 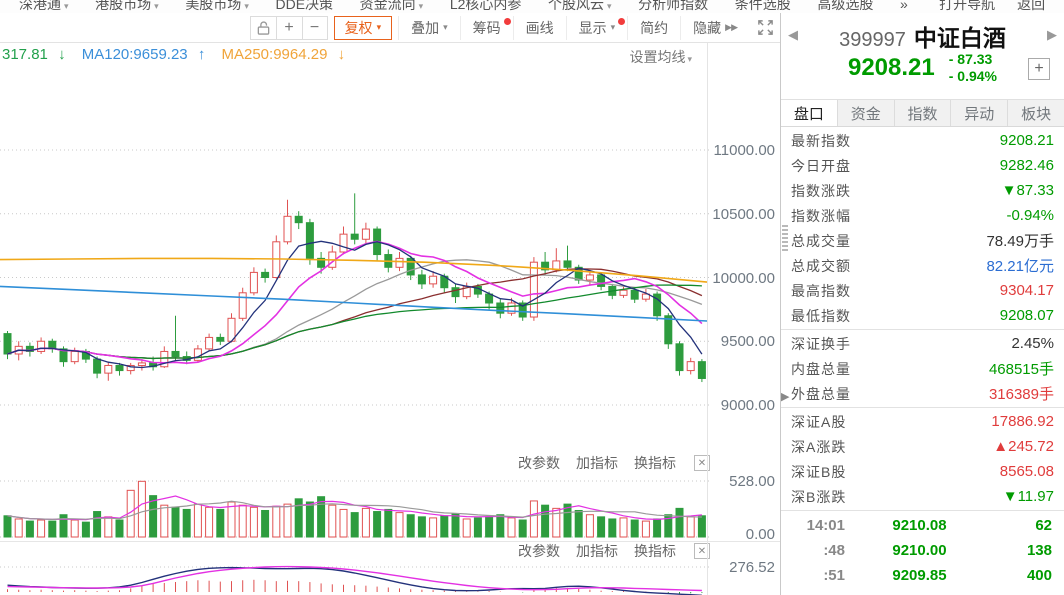 What do you see at coordinates (819, 421) in the screenshot?
I see `row-label: 深证A股` at bounding box center [819, 421].